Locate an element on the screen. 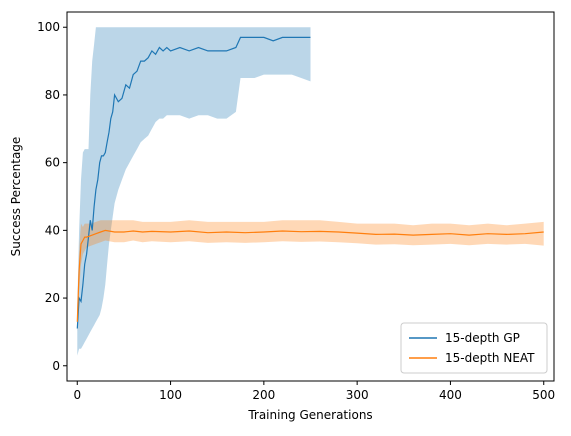 The width and height of the screenshot is (571, 436). x-tick-label: 0 is located at coordinates (77, 395).